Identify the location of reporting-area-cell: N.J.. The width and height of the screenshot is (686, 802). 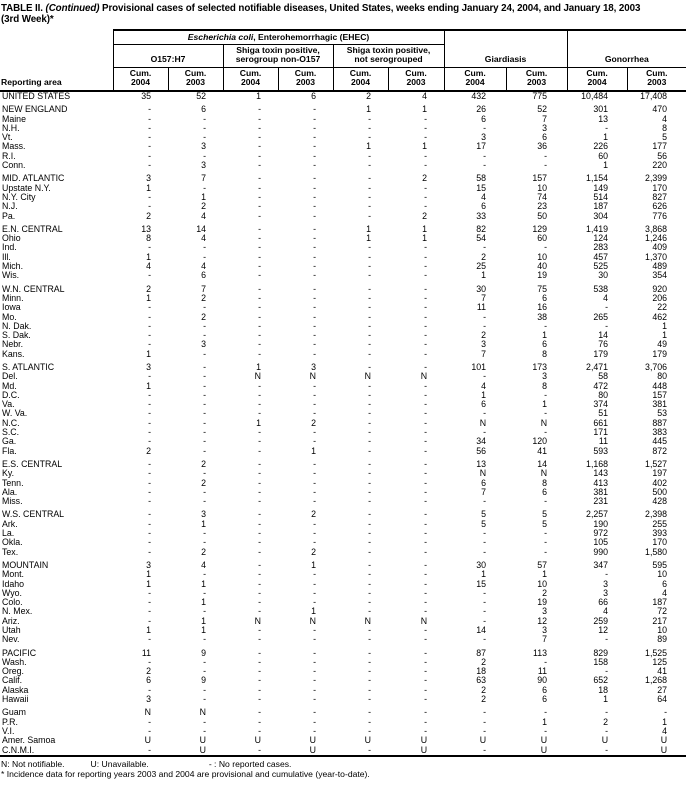
(10, 206).